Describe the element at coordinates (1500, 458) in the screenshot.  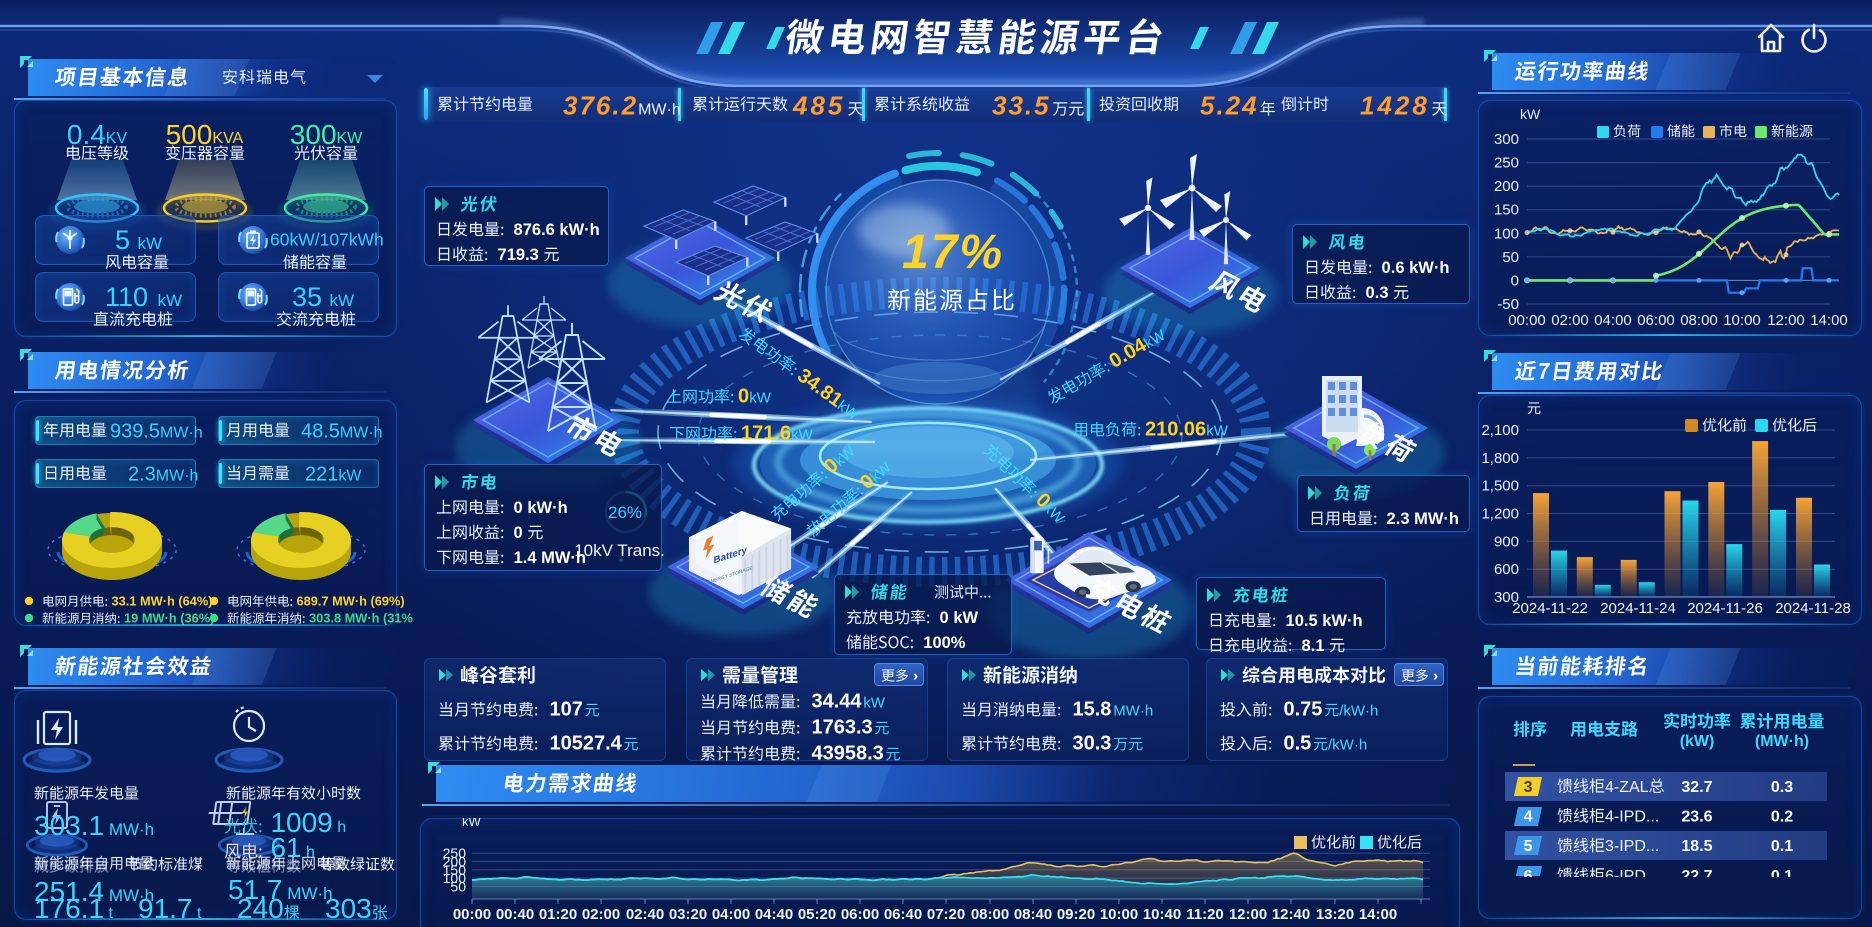
I see `svg-text: 1,800` at that location.